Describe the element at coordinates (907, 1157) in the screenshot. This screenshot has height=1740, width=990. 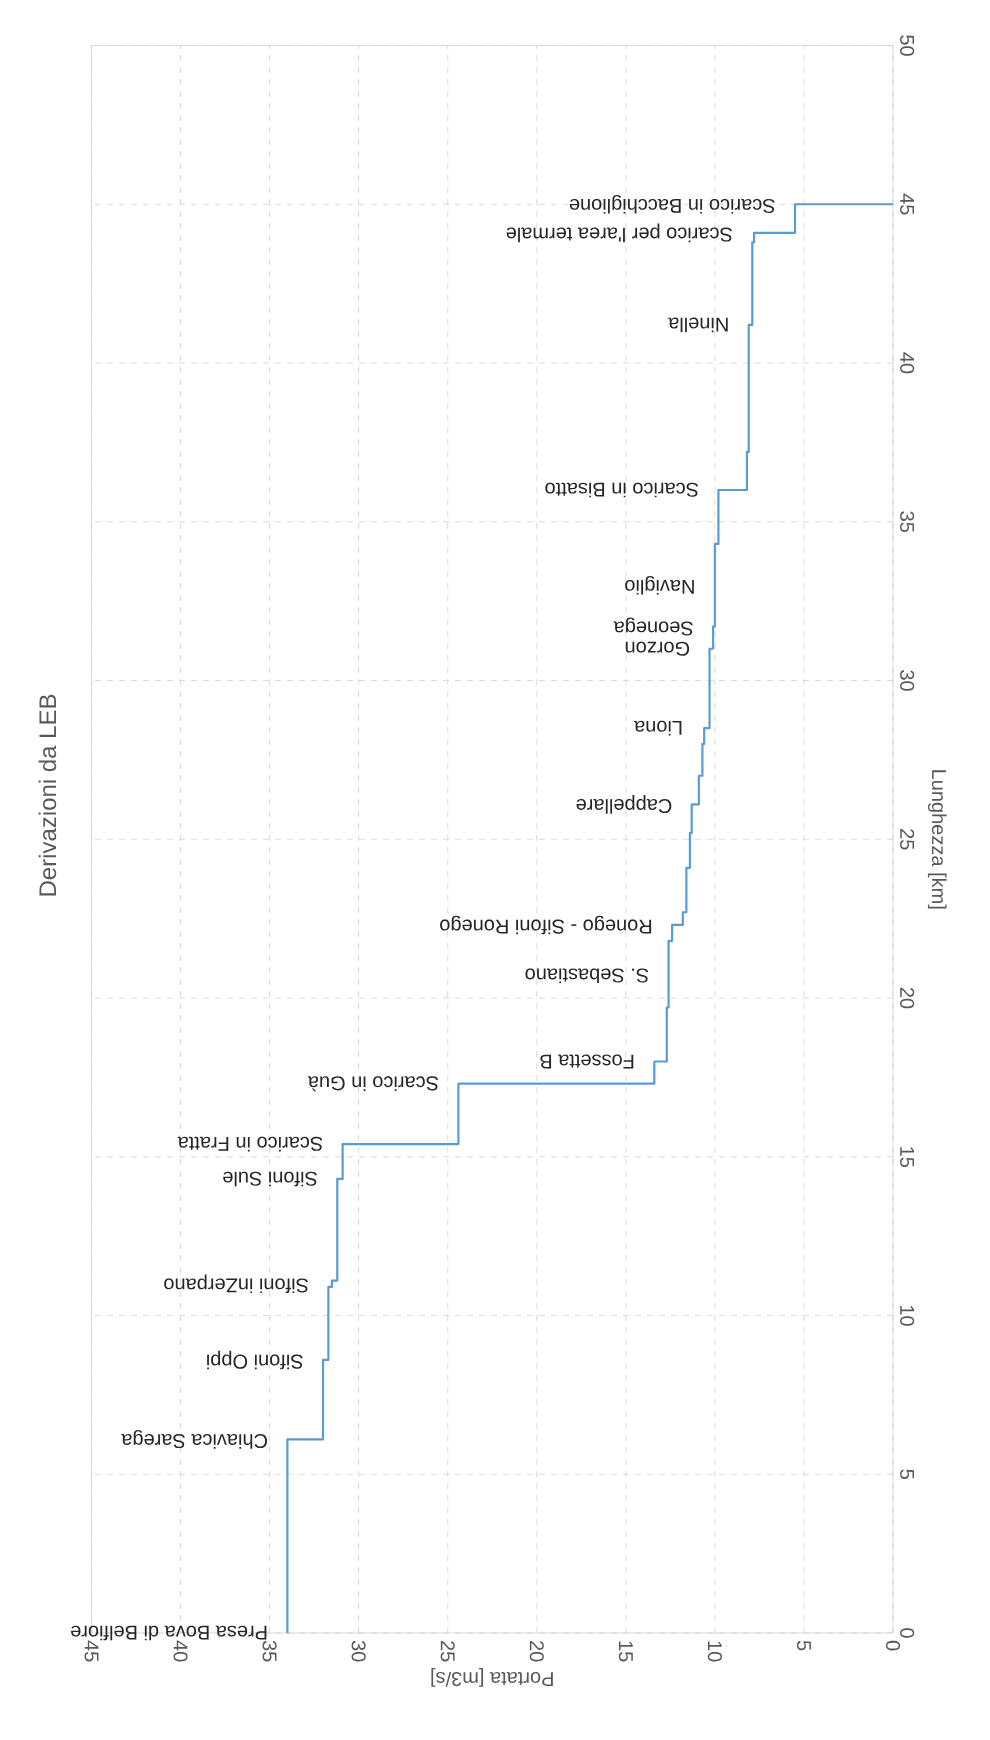
I see `y-tick-label: 15` at that location.